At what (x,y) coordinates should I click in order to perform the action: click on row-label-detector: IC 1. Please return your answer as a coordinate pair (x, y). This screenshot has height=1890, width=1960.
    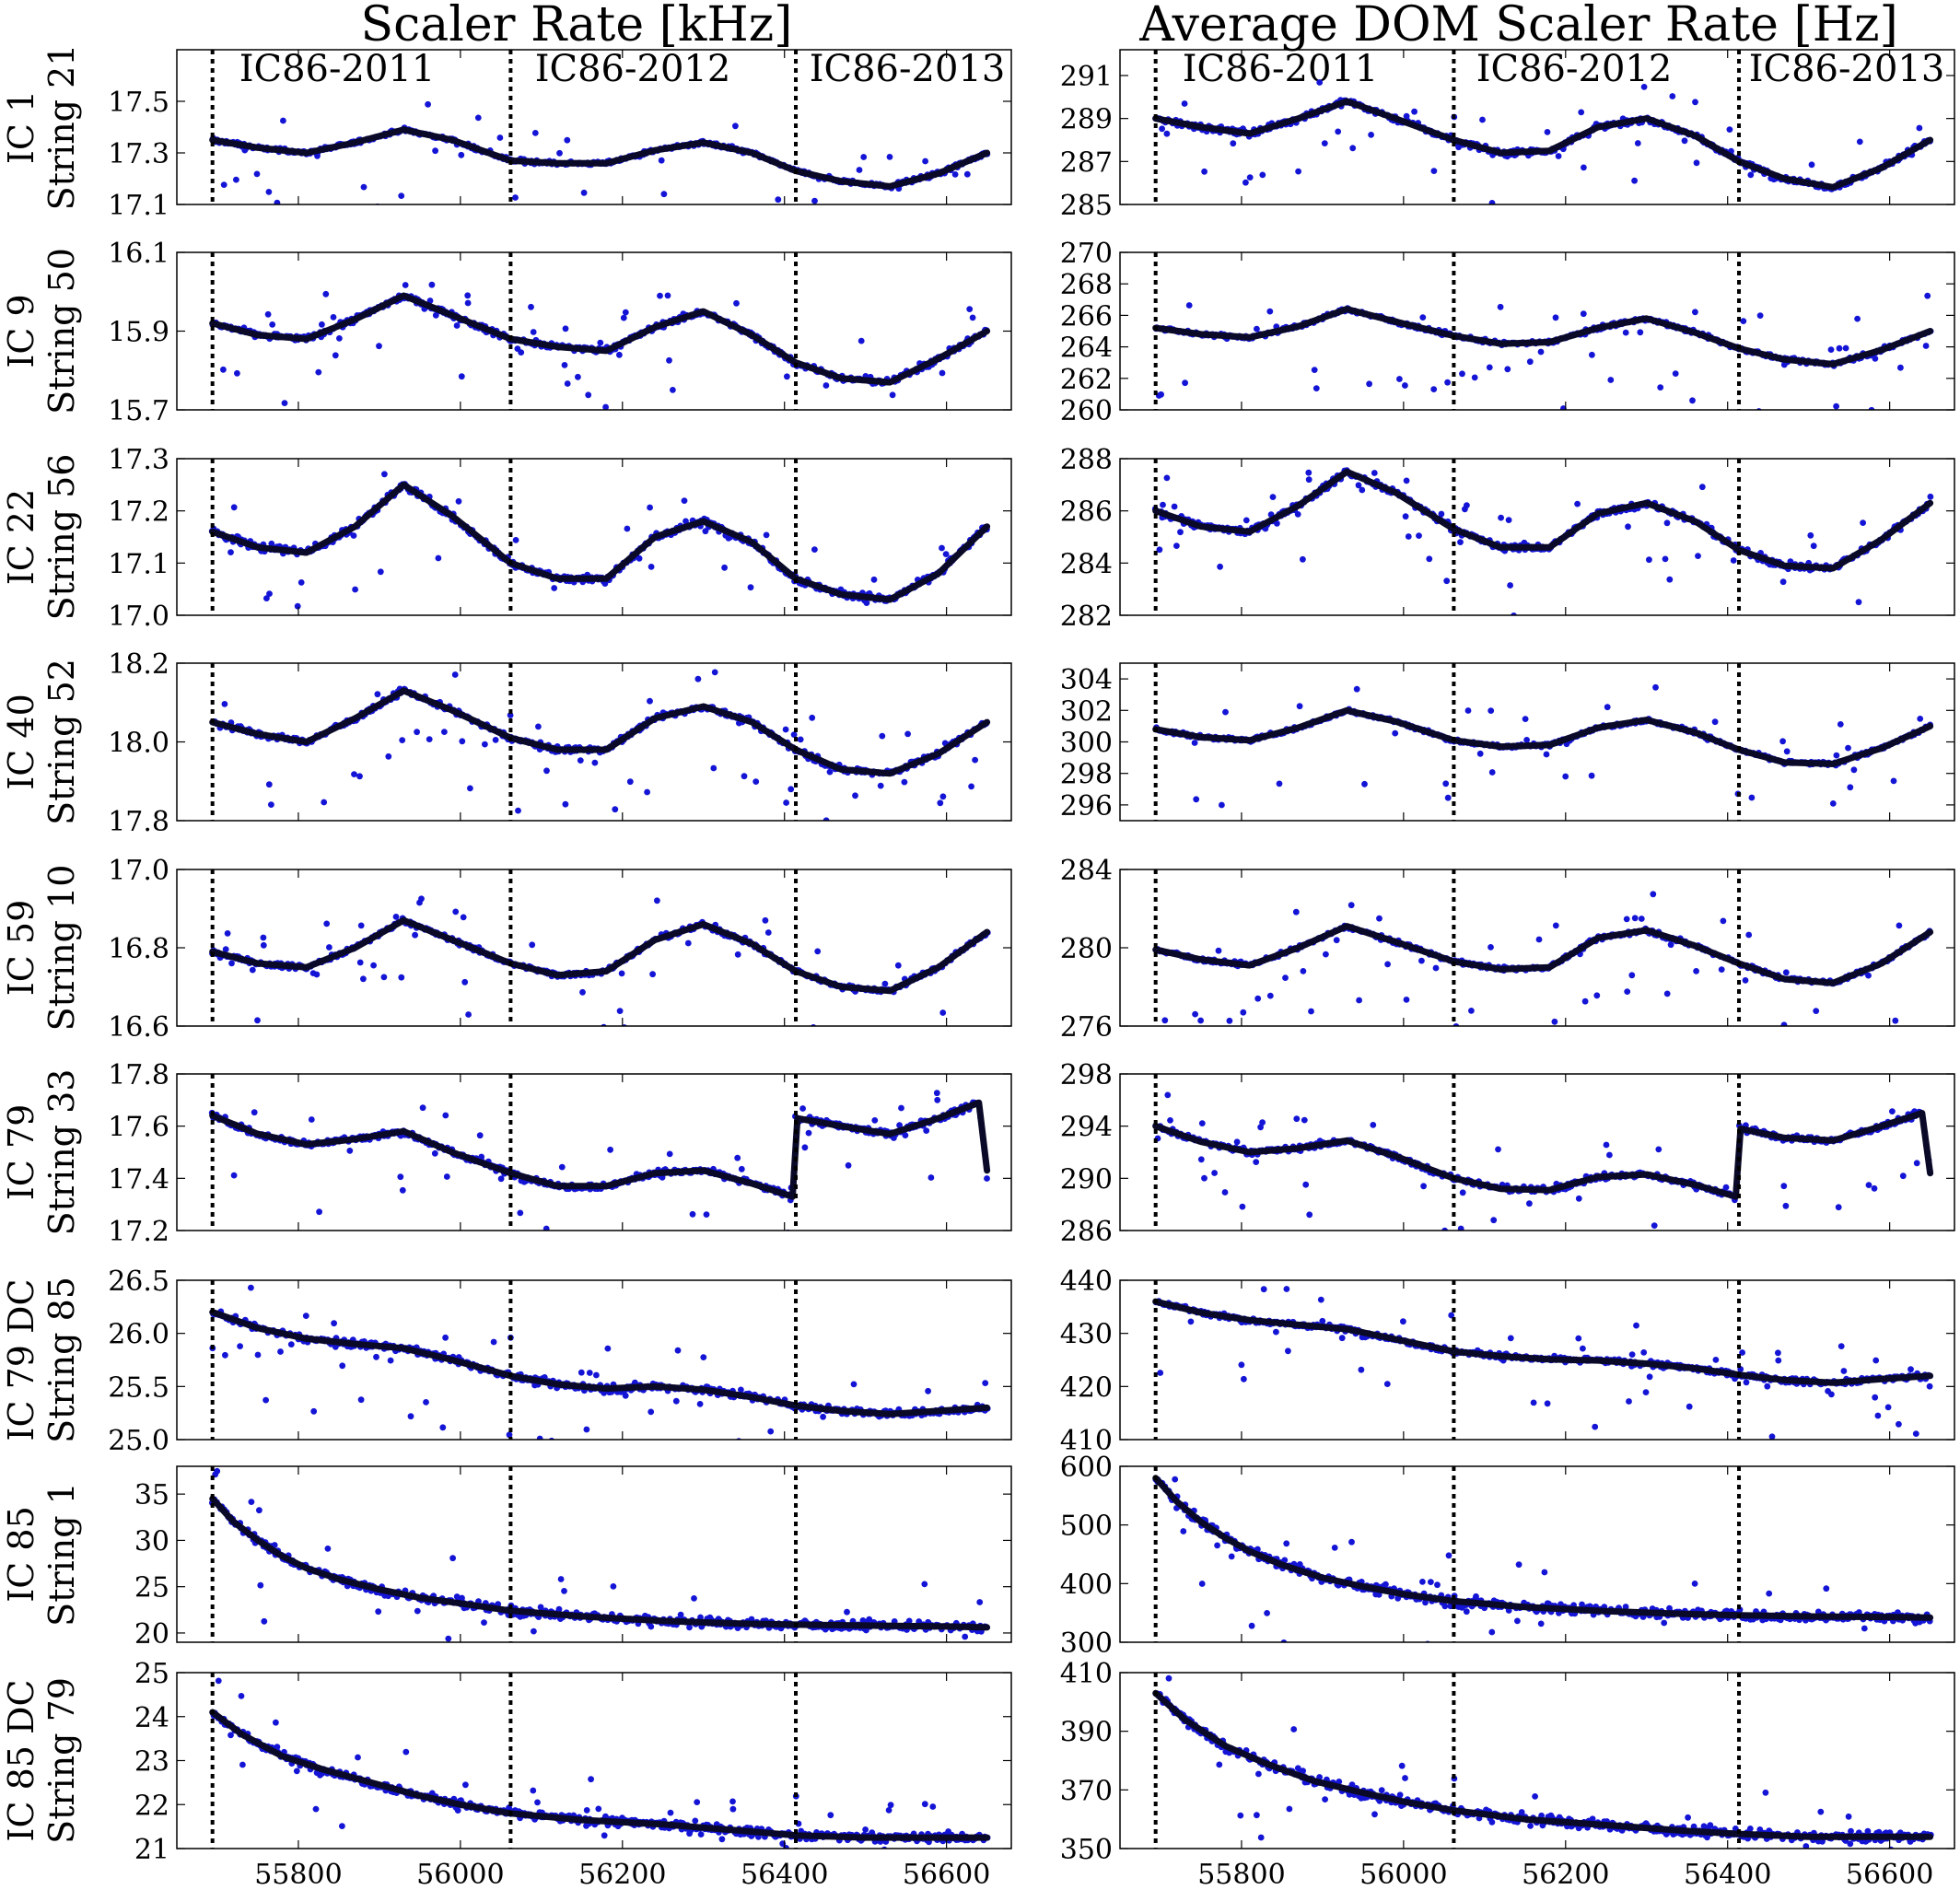
    Looking at the image, I should click on (21, 127).